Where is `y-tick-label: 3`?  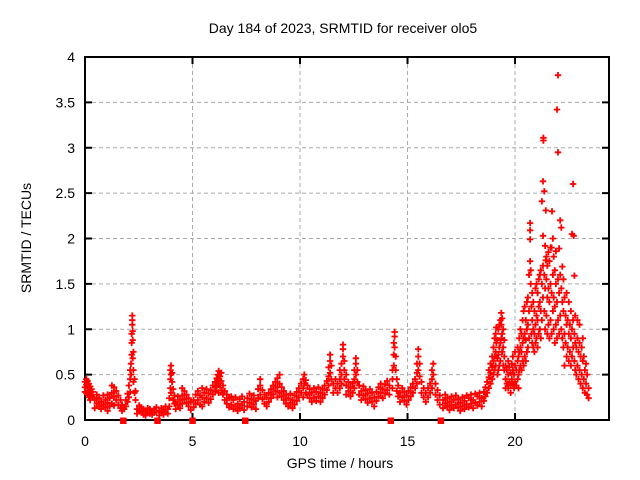 y-tick-label: 3 is located at coordinates (71, 148).